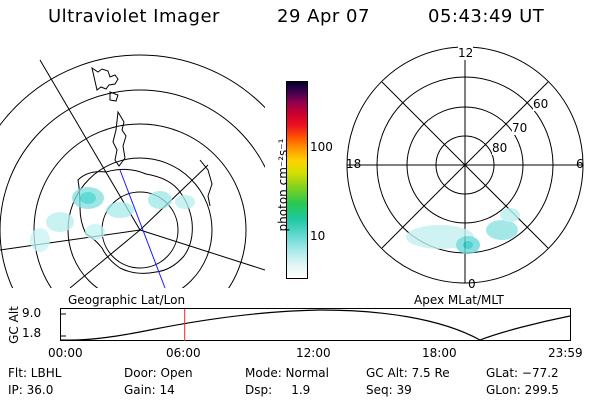  What do you see at coordinates (31, 390) in the screenshot?
I see `ip-info: IP: 36.0` at bounding box center [31, 390].